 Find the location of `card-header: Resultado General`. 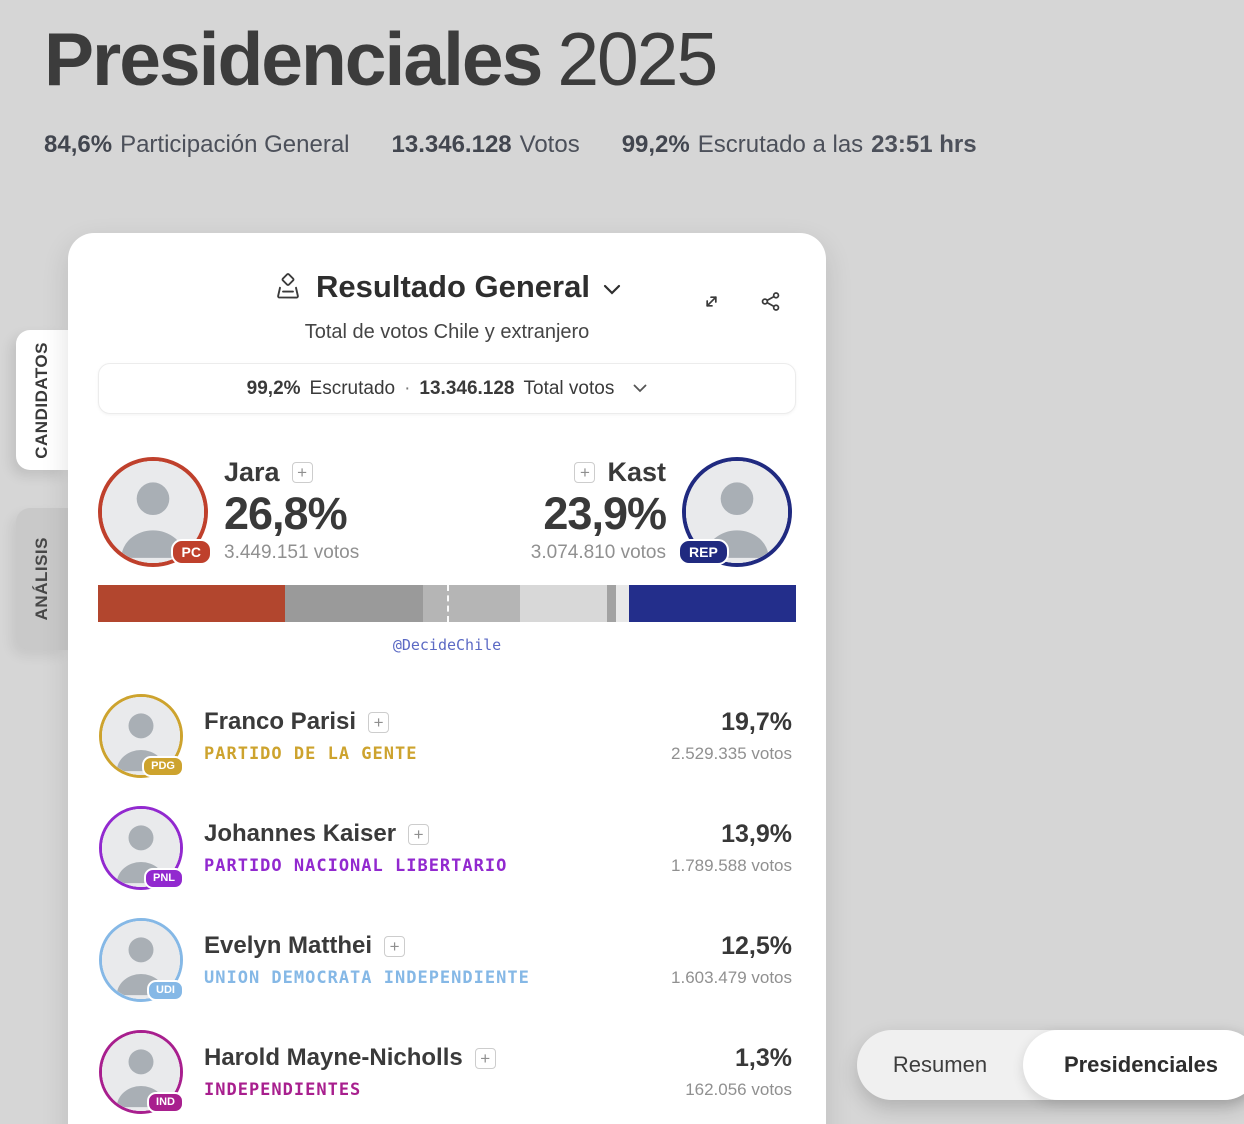

card-header: Resultado General is located at coordinates (447, 272).